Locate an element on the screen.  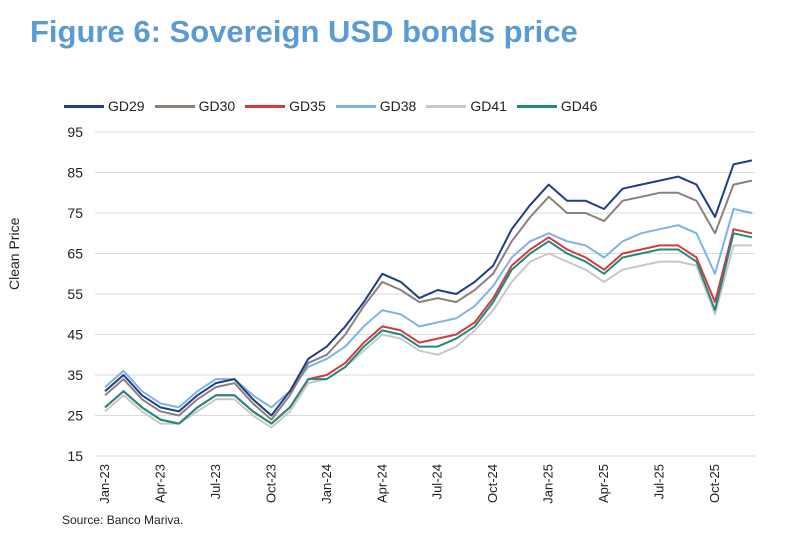
x-tick-label: Apr-23 is located at coordinates (159, 483).